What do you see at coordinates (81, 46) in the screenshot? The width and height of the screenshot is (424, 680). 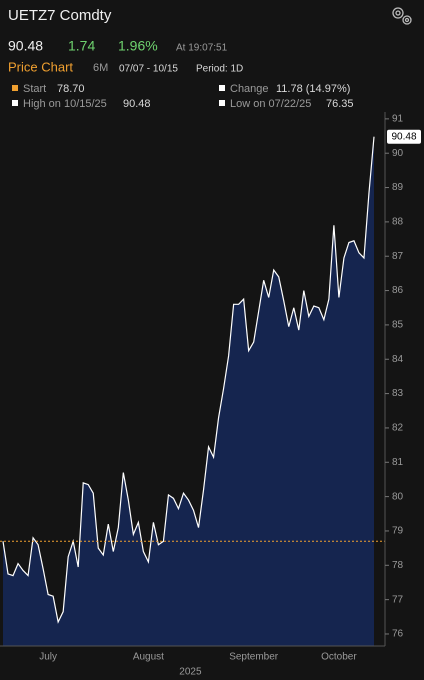 I see `change: 1.74` at bounding box center [81, 46].